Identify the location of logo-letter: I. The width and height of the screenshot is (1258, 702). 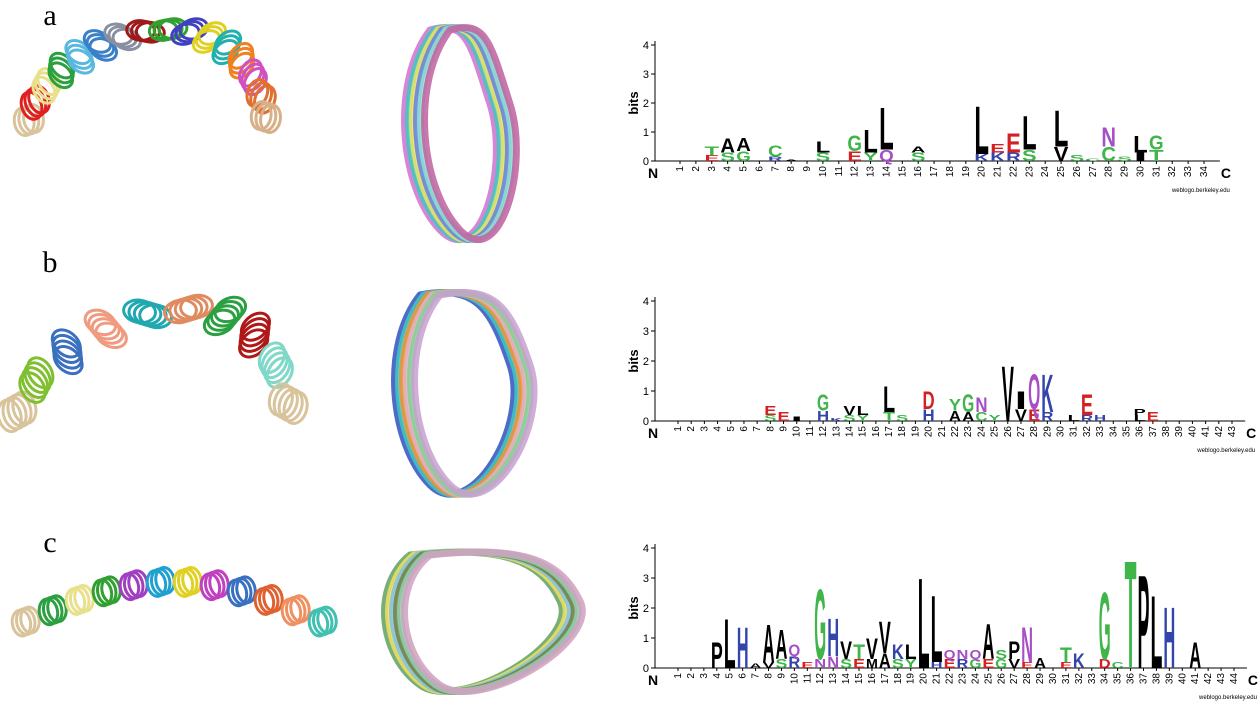
(797, 418).